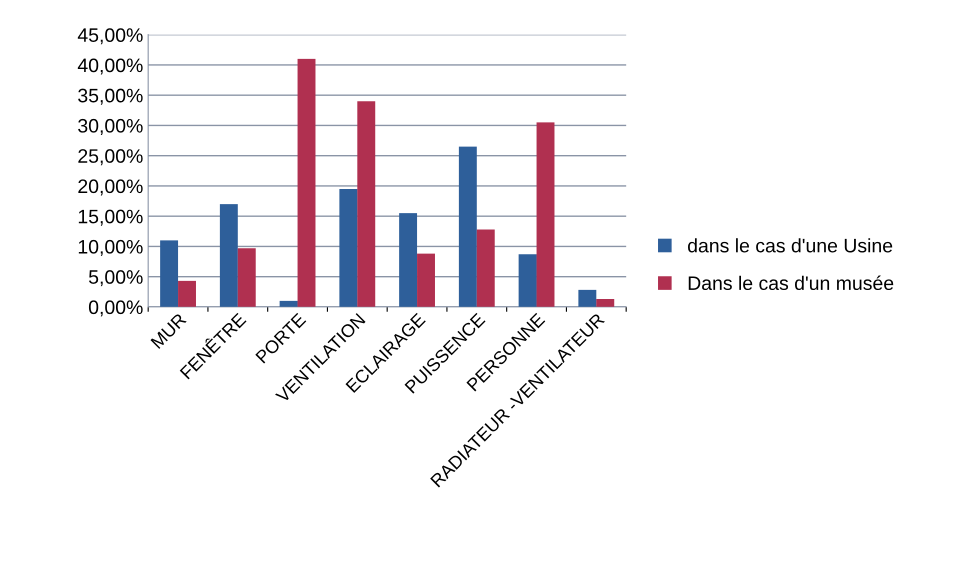 The image size is (956, 579). I want to click on y-tick-label: 0,00%, so click(115, 308).